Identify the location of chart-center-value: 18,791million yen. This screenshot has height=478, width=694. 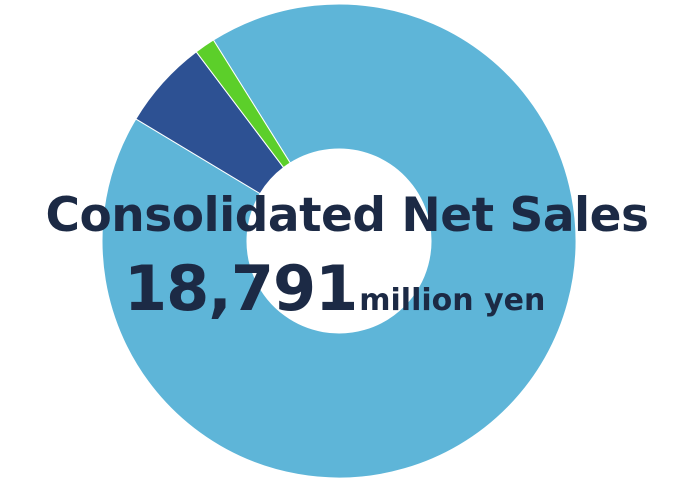
(334, 288).